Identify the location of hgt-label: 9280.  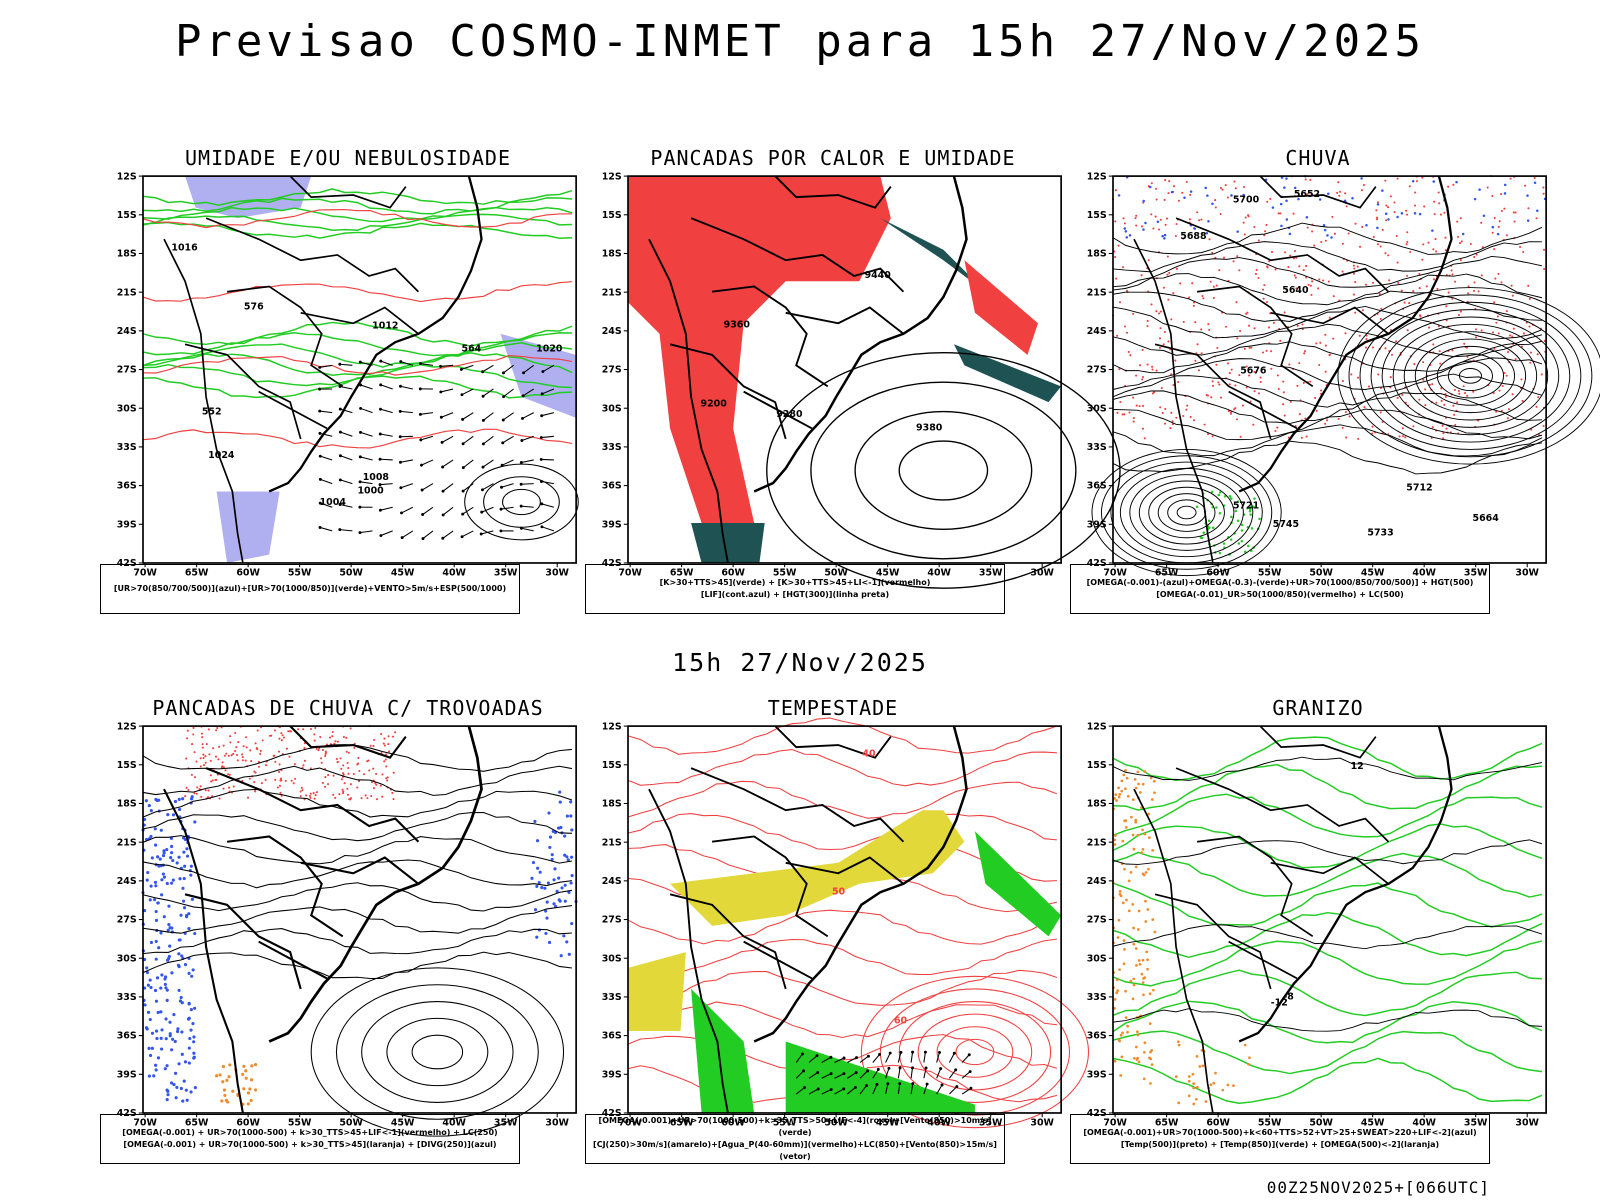
(789, 414).